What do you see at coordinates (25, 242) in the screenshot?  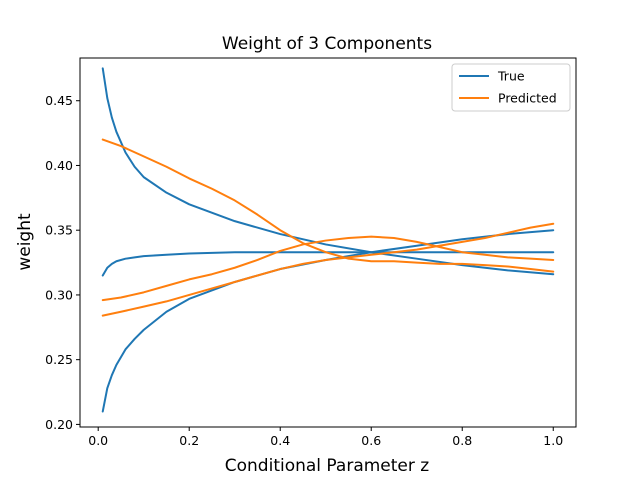 I see `y-axis-label: weight` at bounding box center [25, 242].